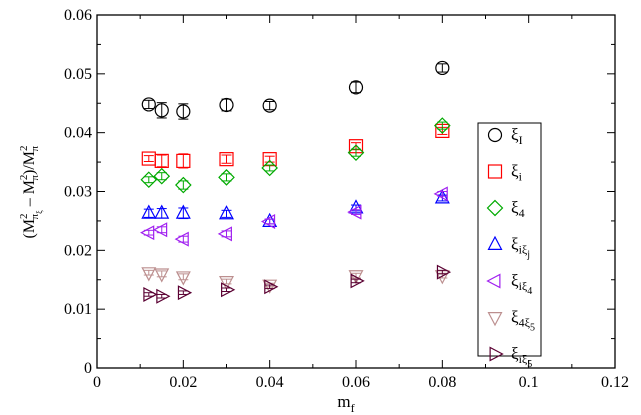 The height and width of the screenshot is (415, 641). What do you see at coordinates (615, 382) in the screenshot?
I see `x-tick-label: 0.12` at bounding box center [615, 382].